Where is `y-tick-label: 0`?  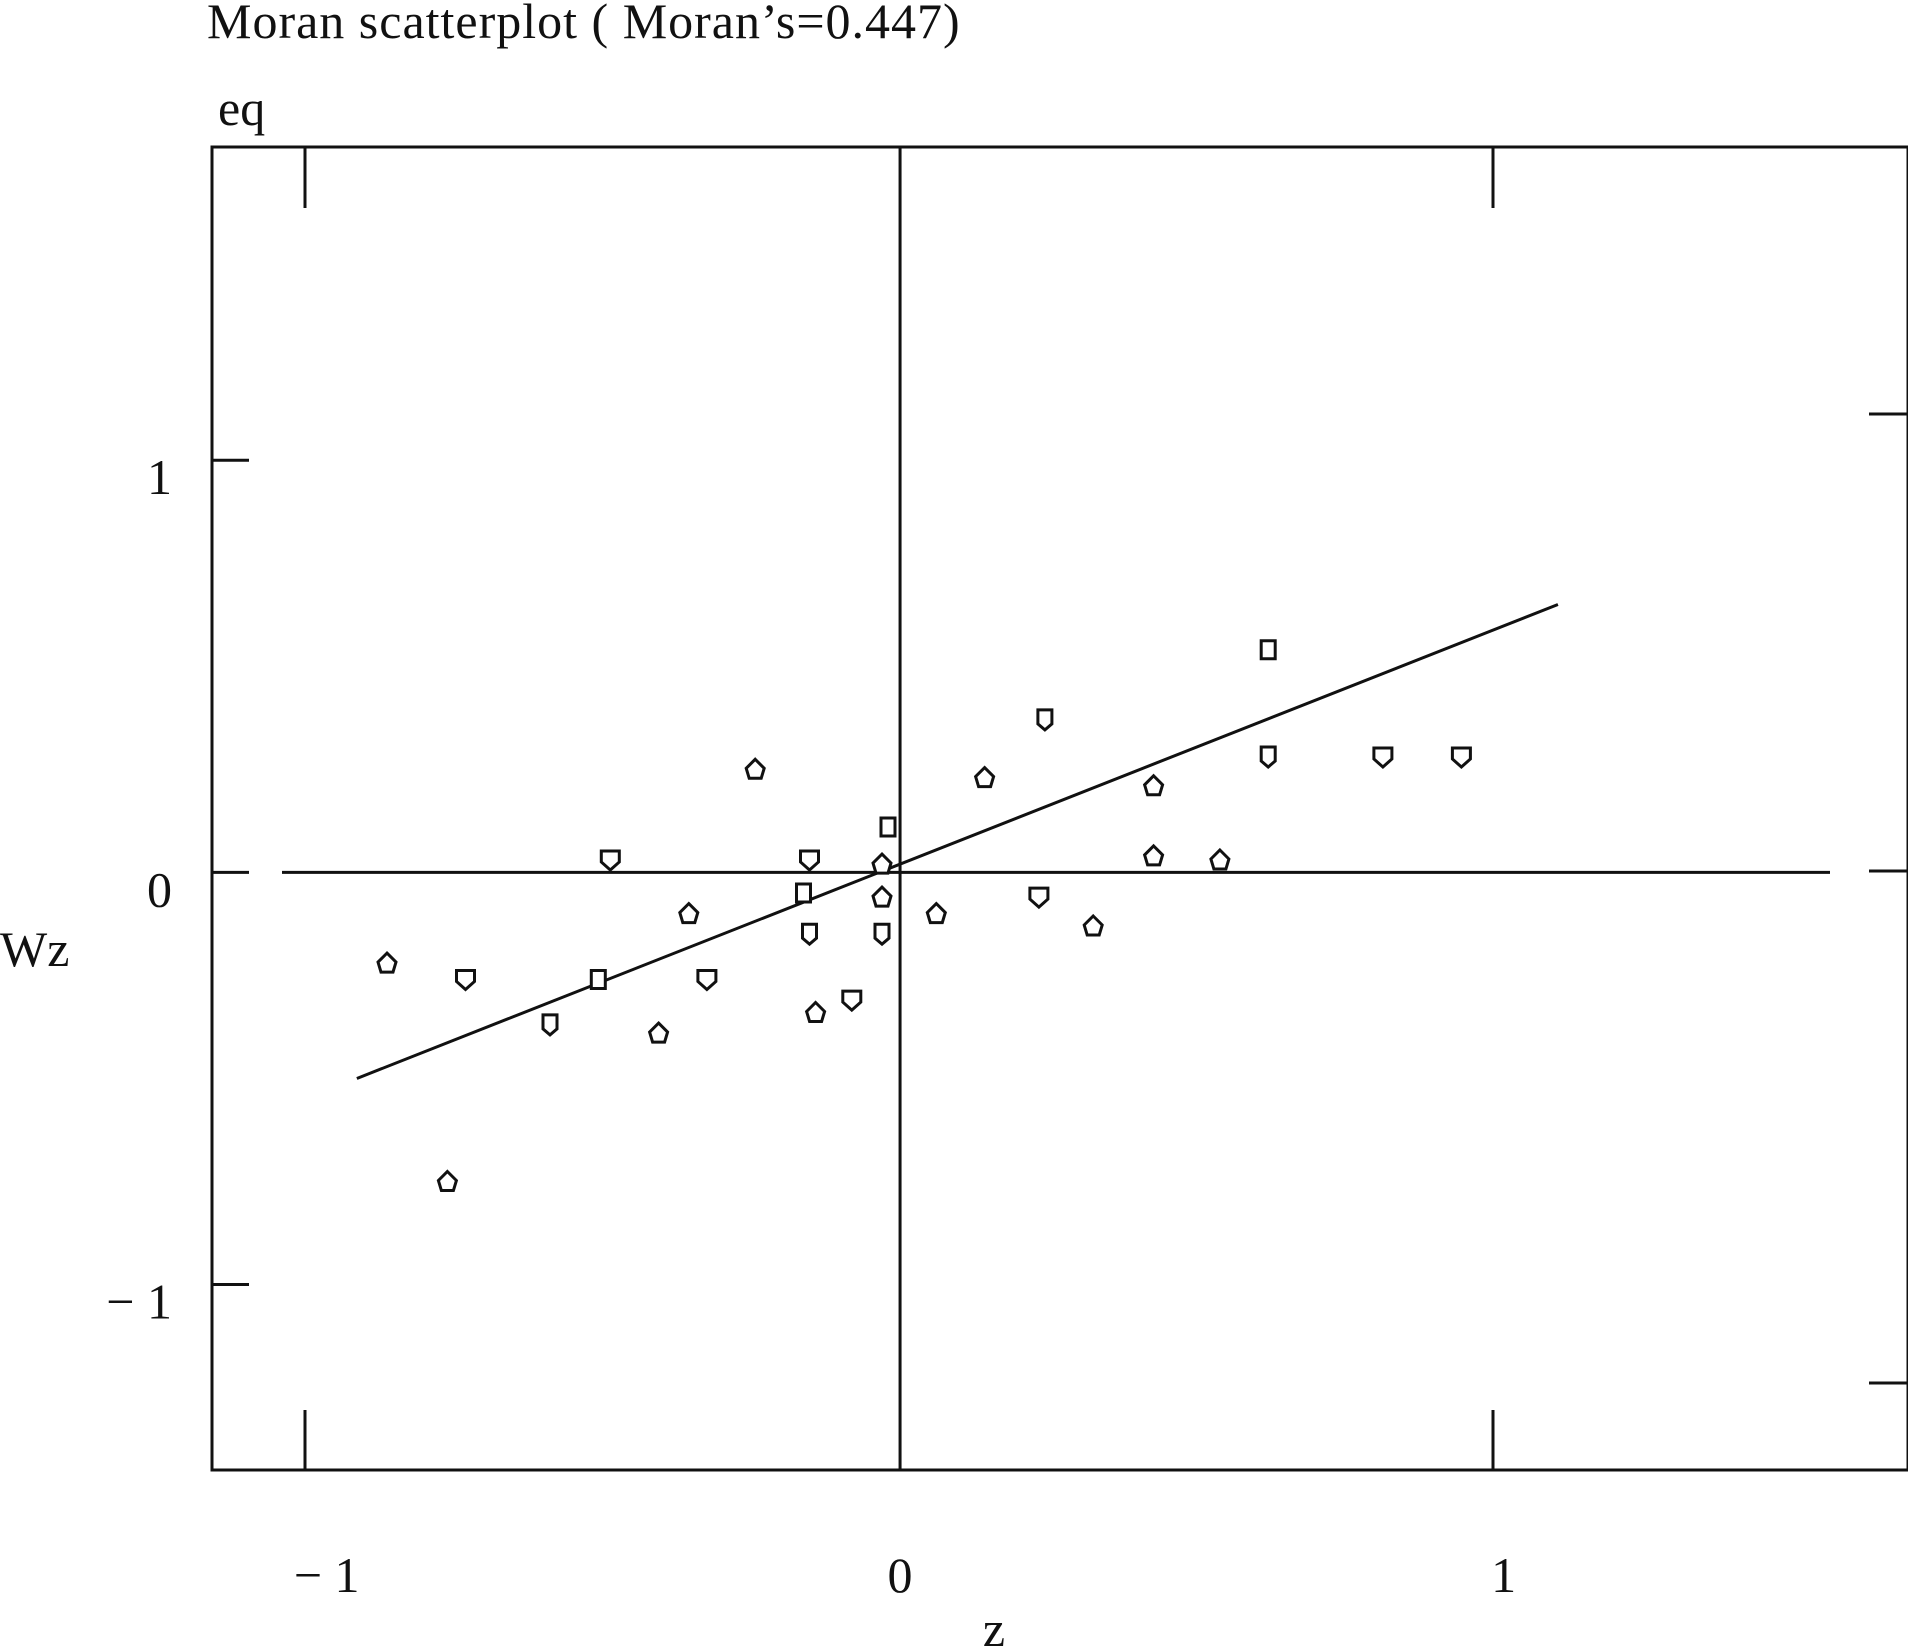 y-tick-label: 0 is located at coordinates (159, 889).